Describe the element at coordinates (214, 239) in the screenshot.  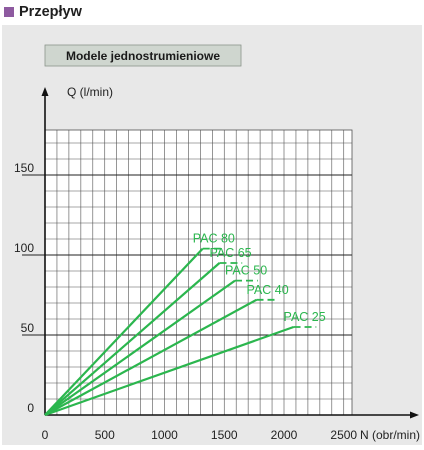
I see `series-label: PAC 80` at that location.